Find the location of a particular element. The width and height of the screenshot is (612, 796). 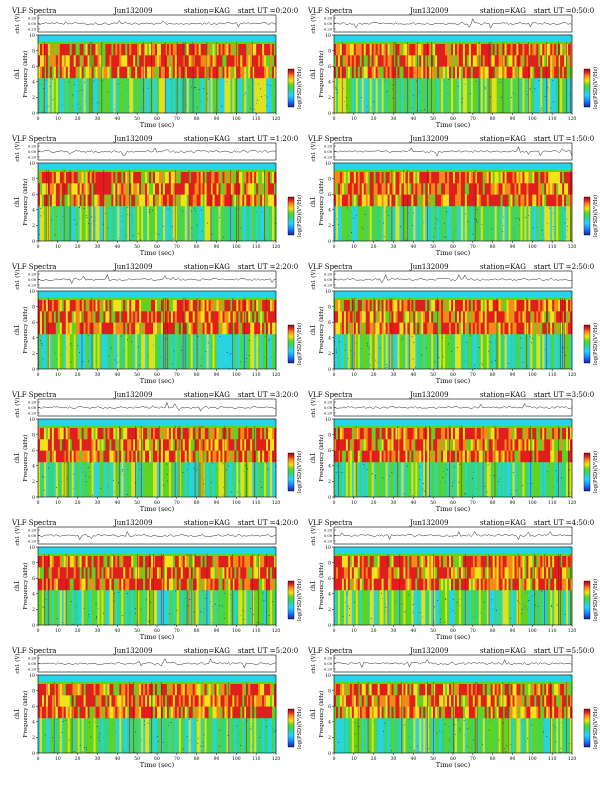

panel-date: Jun132009 is located at coordinates (133, 267).